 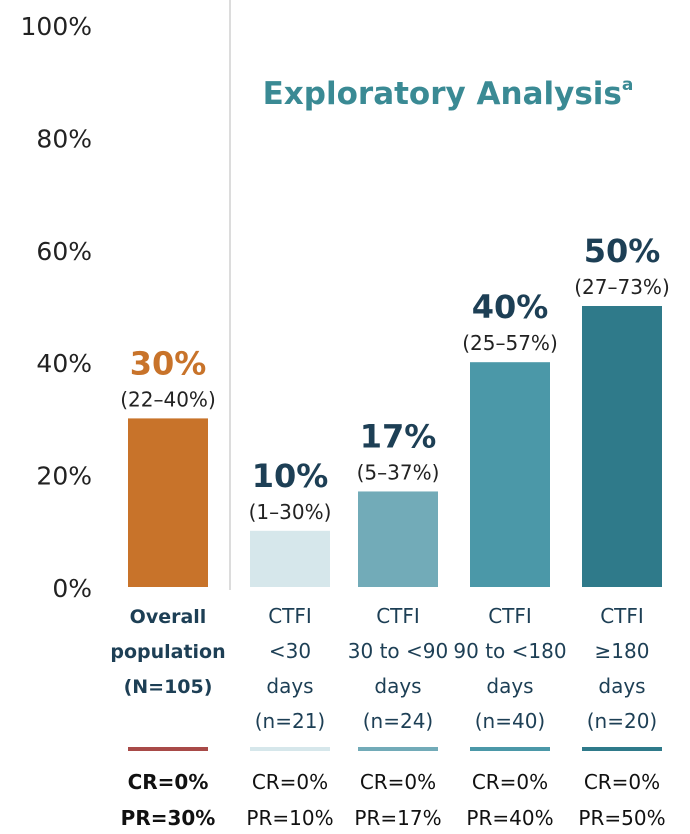 What do you see at coordinates (398, 721) in the screenshot?
I see `category-label: (n=24)` at bounding box center [398, 721].